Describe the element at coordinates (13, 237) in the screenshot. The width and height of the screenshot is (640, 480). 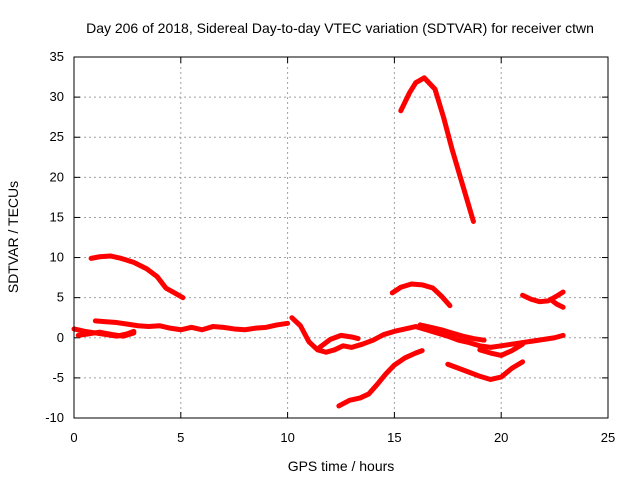
I see `y-axis-label: SDTVAR / TECUs` at that location.